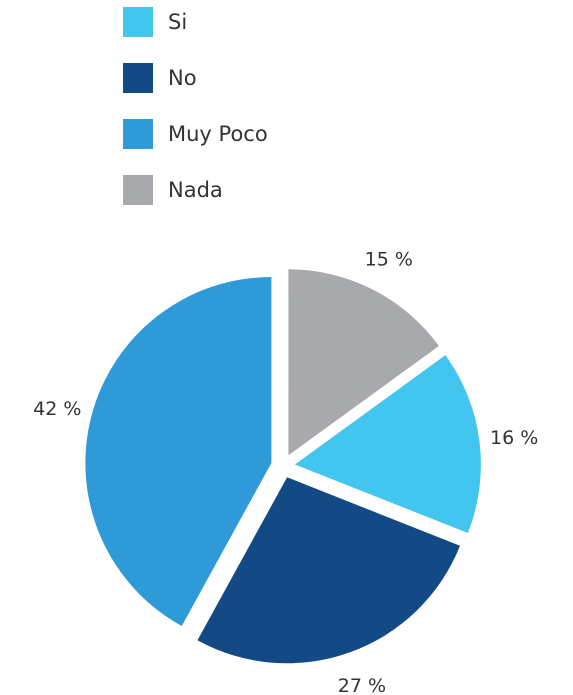 The height and width of the screenshot is (695, 573). What do you see at coordinates (195, 22) in the screenshot?
I see `legend-item-si: Si` at bounding box center [195, 22].